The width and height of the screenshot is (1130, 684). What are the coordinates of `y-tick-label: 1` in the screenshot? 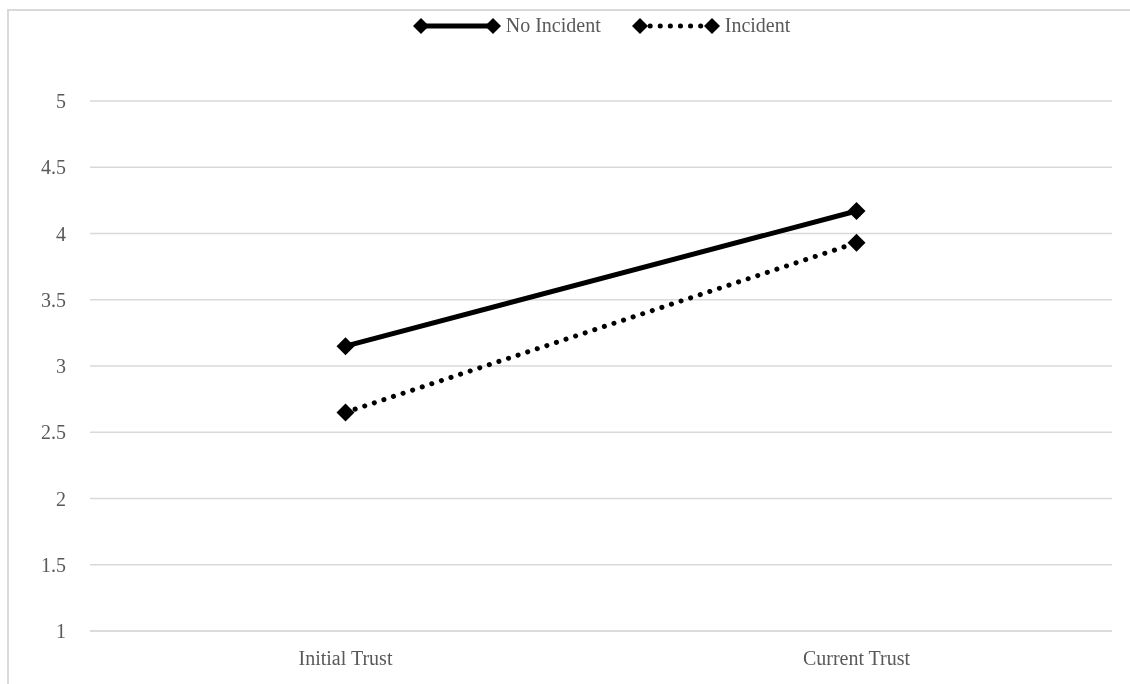 It's located at (61, 631).